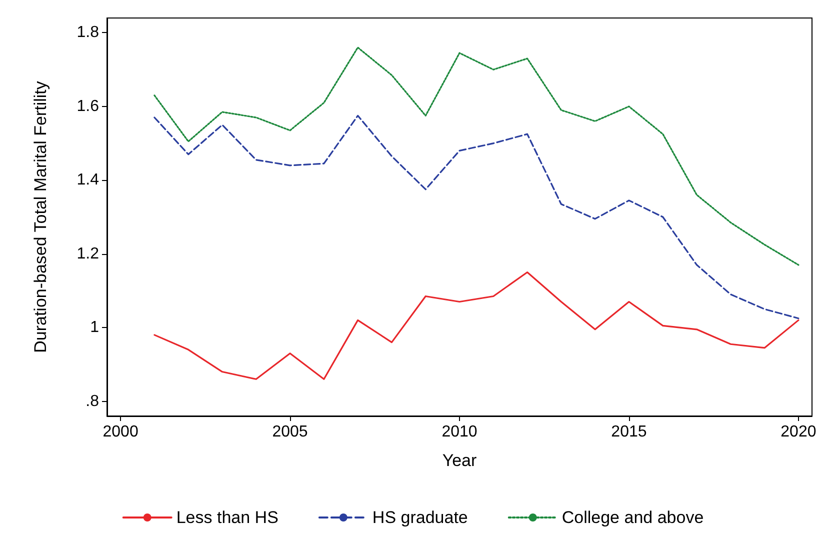 The image size is (826, 549). What do you see at coordinates (120, 432) in the screenshot?
I see `x-tick-label: 2000` at bounding box center [120, 432].